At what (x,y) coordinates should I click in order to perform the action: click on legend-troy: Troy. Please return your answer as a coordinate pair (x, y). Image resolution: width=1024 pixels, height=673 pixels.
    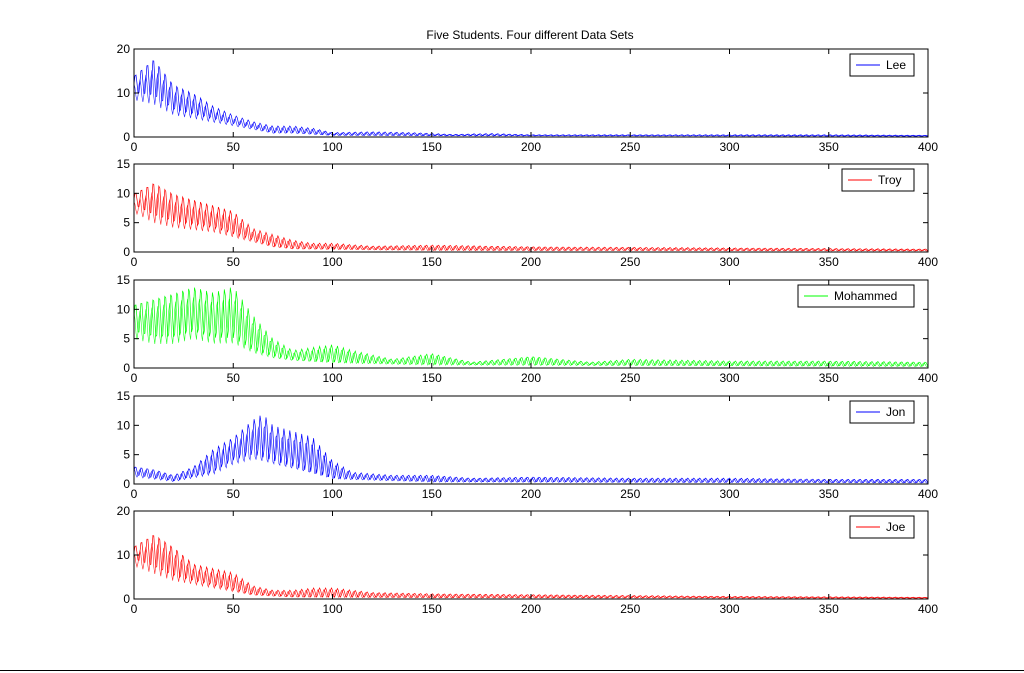
    Looking at the image, I should click on (878, 180).